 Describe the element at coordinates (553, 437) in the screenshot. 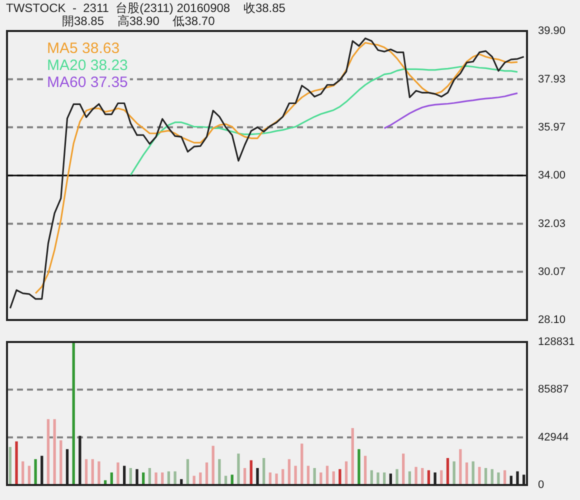

I see `y-tick-label: 42944` at that location.